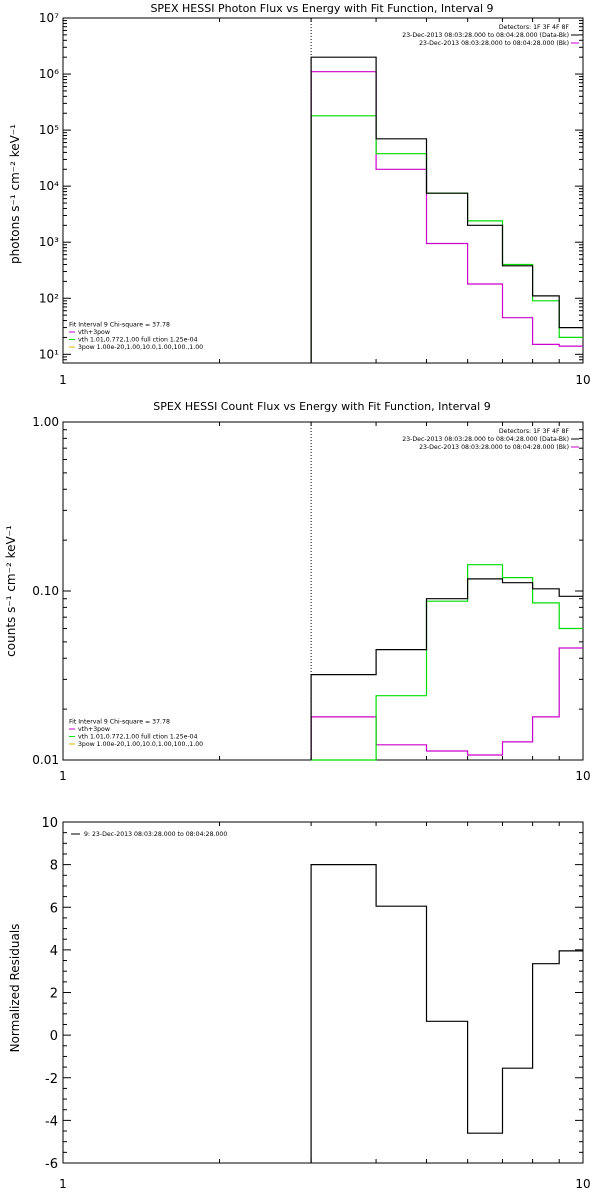 The height and width of the screenshot is (1204, 600). I want to click on residuals-y-tick-label: -2, so click(51, 1079).